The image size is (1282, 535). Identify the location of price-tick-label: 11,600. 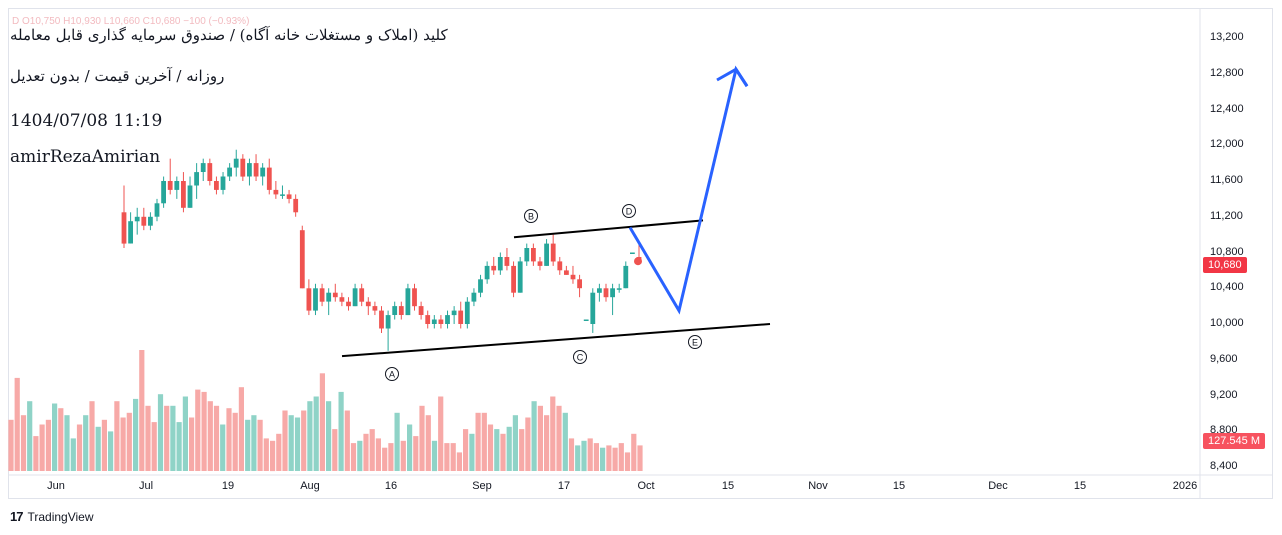
(1226, 180).